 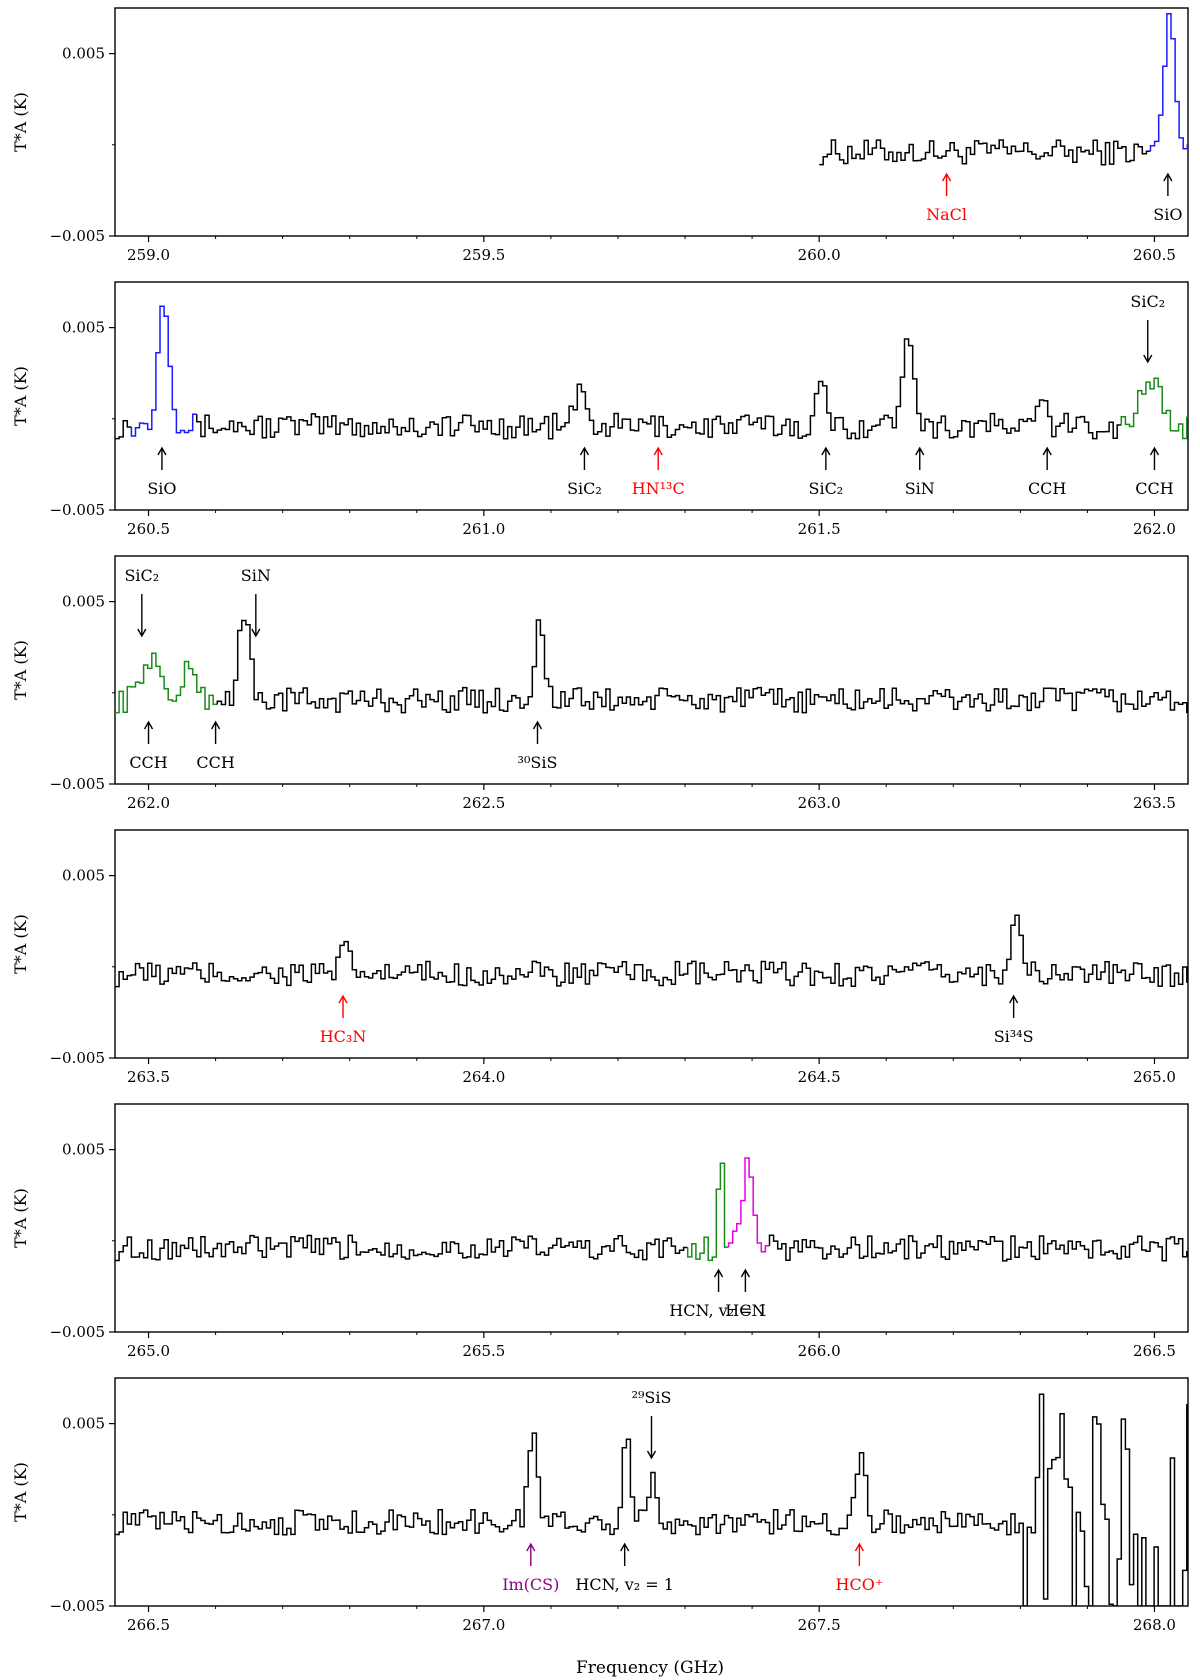 I want to click on x-tick-label: 262.0, so click(x=1154, y=529).